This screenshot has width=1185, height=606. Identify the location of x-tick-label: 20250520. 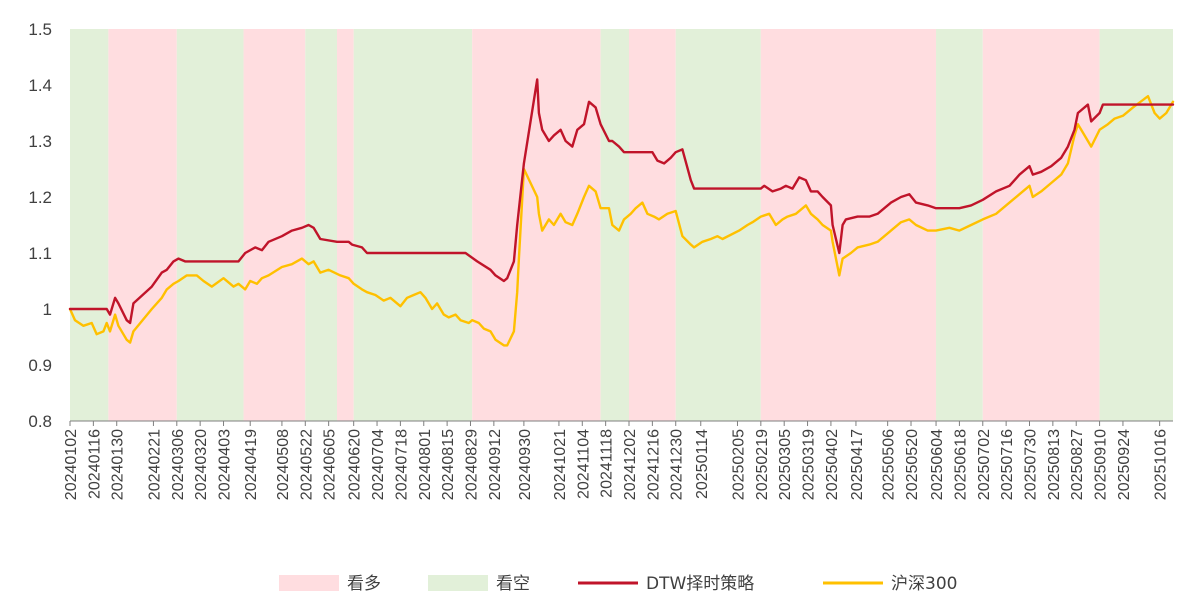
(912, 464).